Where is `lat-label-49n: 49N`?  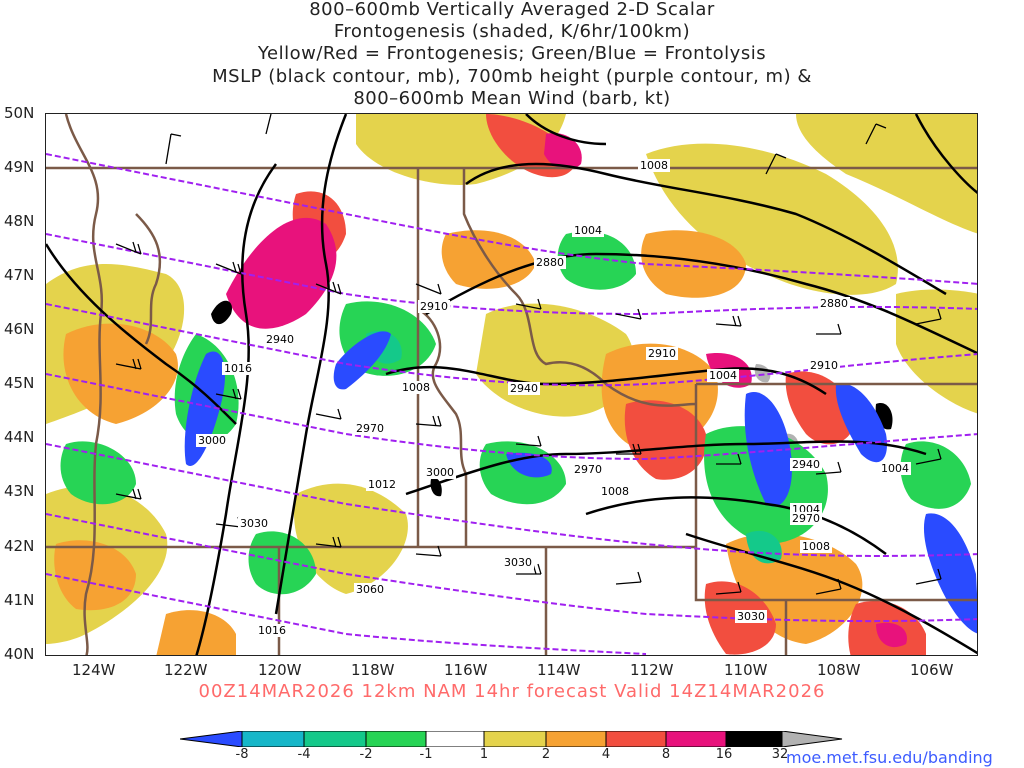 lat-label-49n: 49N is located at coordinates (19, 167).